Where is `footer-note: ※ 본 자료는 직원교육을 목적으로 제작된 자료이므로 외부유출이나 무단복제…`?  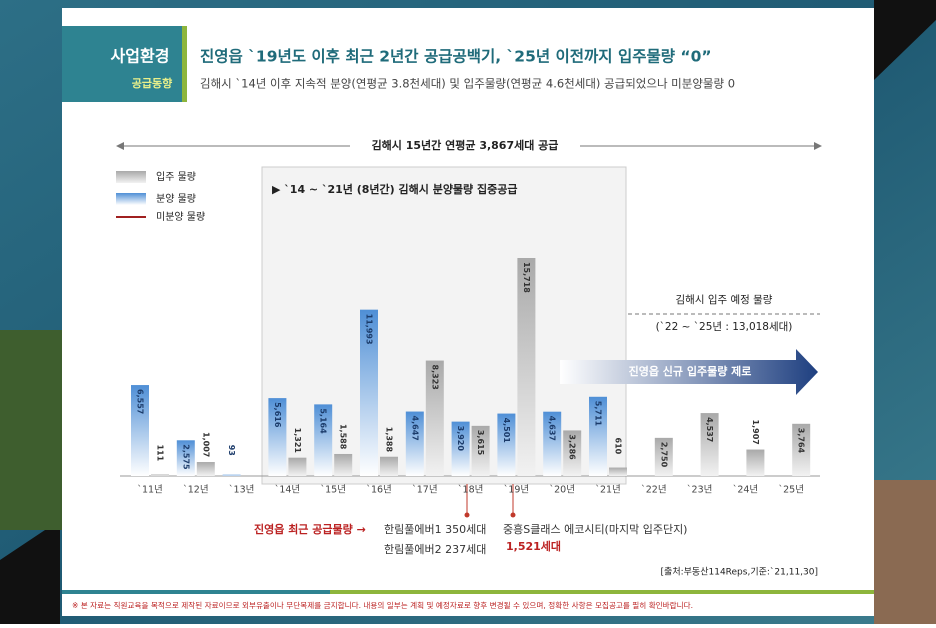
footer-note: ※ 본 자료는 직원교육을 목적으로 제작된 자료이므로 외부유출이나 무단복제… is located at coordinates (382, 605).